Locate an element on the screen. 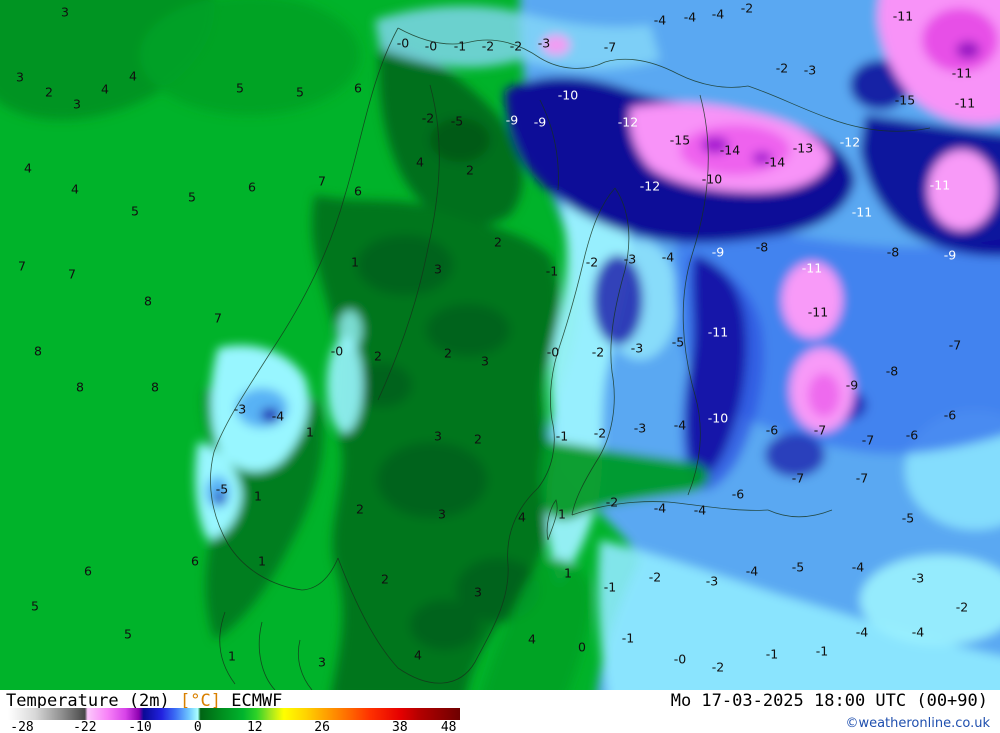 This screenshot has height=733, width=1000. legend-tick: -28 is located at coordinates (22, 726).